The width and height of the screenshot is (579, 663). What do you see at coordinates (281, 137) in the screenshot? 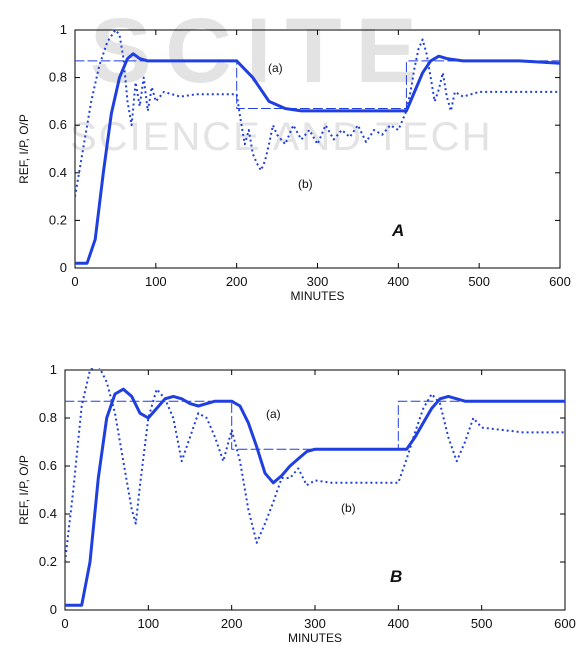
I see `watermark-line2: SCIENCE AND TECH` at bounding box center [281, 137].